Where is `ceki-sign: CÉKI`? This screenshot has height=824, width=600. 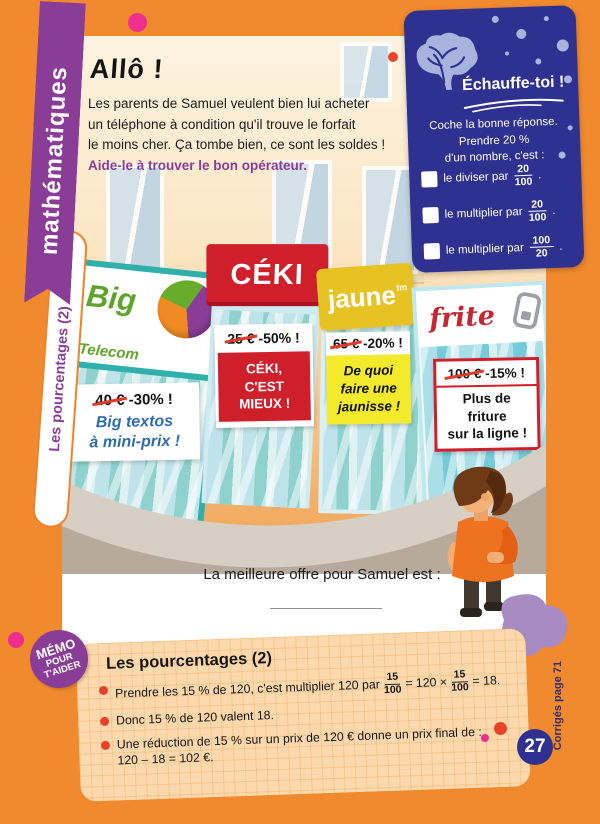
ceki-sign: CÉKI is located at coordinates (267, 275).